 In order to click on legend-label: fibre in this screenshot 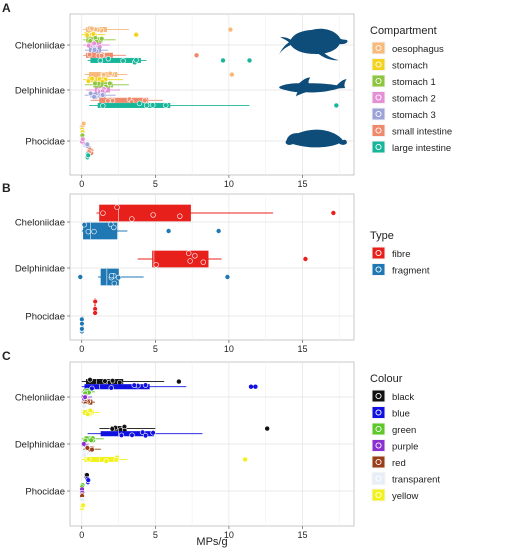, I will do `click(401, 254)`.